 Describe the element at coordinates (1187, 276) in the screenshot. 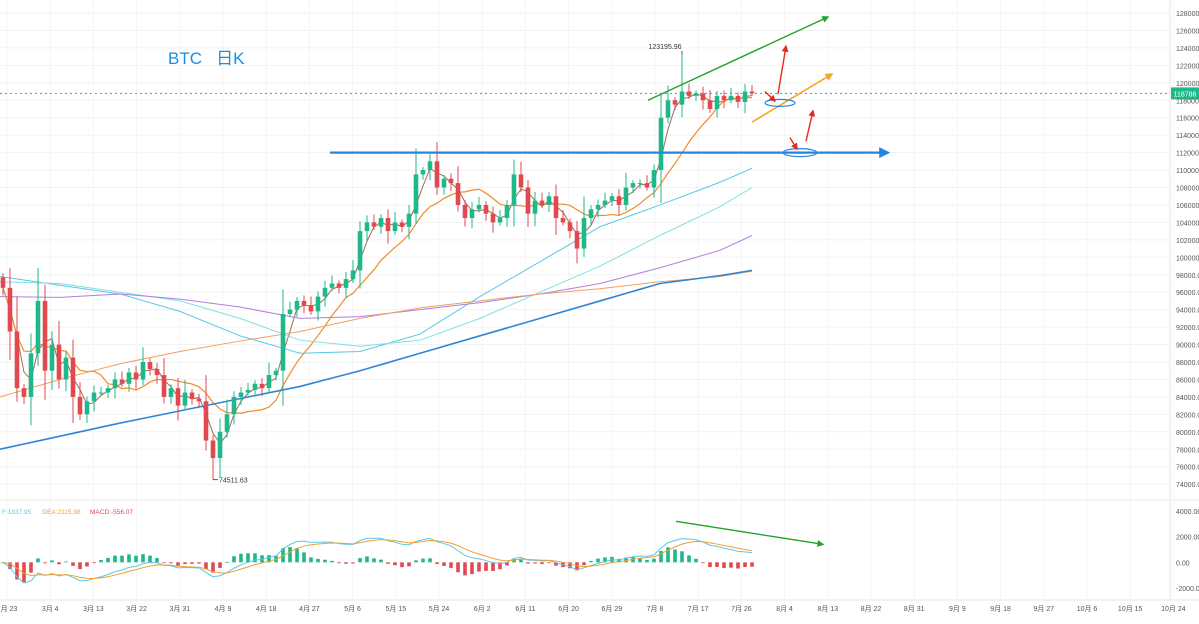

I see `price-tick-label: 98000.00` at that location.